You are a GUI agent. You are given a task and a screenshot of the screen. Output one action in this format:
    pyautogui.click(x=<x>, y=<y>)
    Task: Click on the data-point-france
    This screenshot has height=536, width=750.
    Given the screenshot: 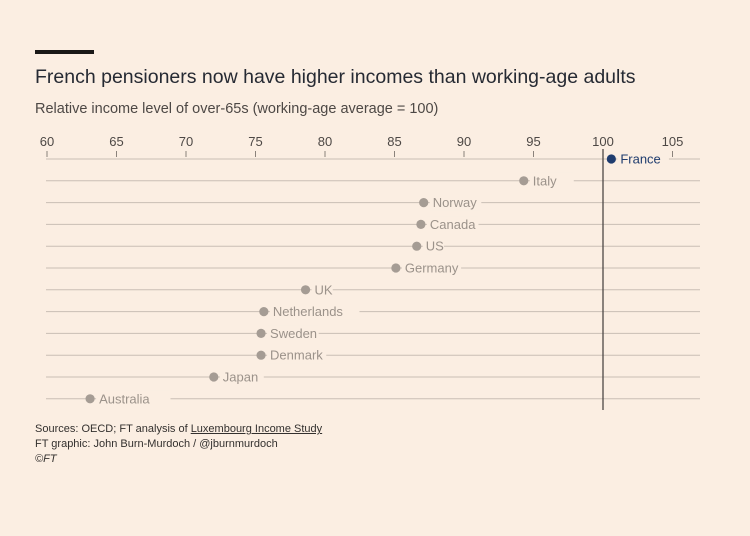 What is the action you would take?
    pyautogui.click(x=611, y=159)
    